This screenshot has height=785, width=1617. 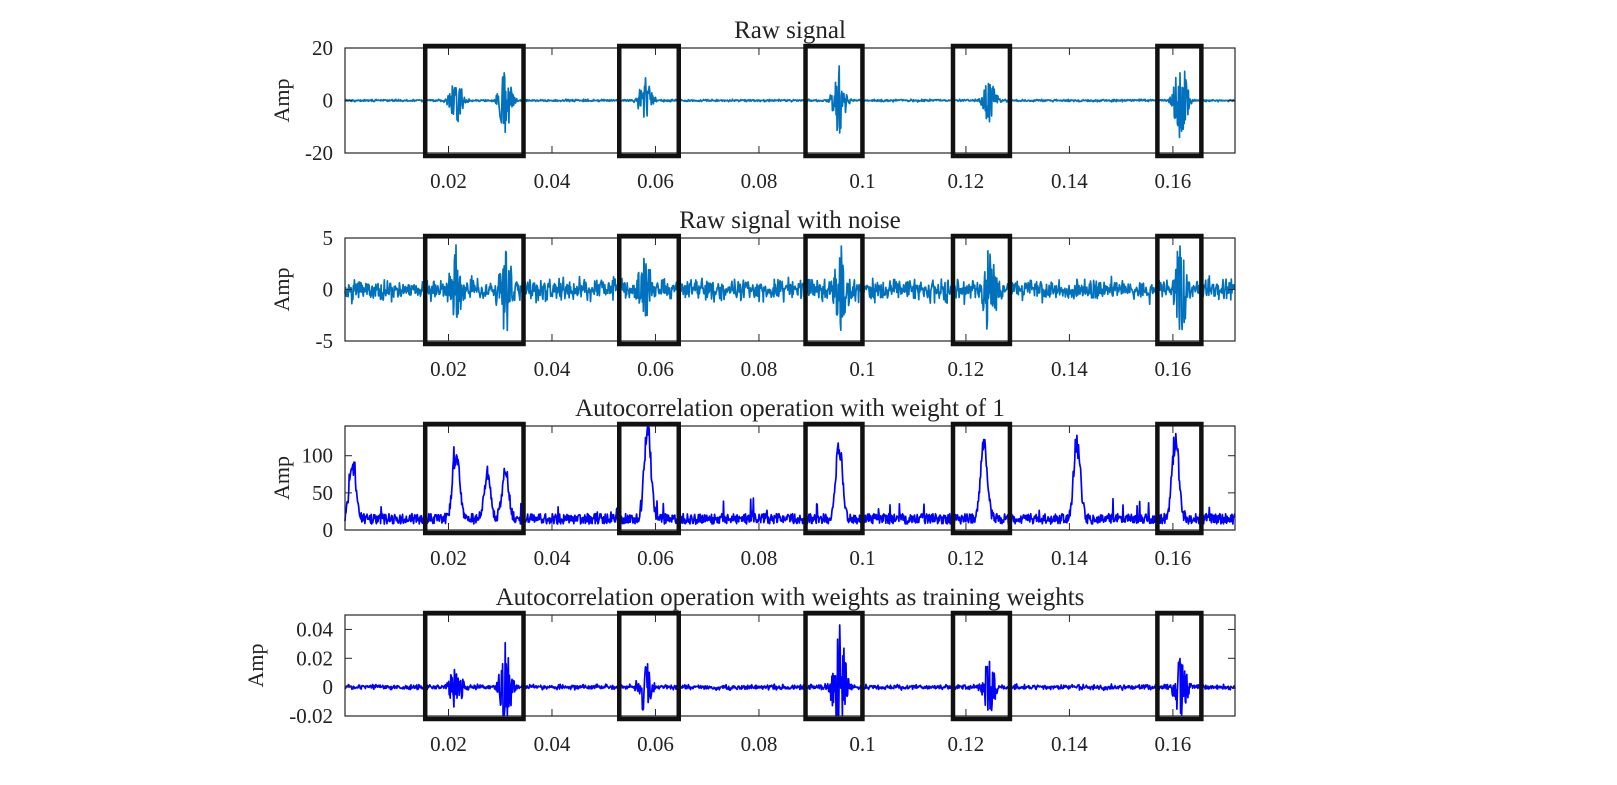 I want to click on y-tick-label: 5, so click(x=328, y=238).